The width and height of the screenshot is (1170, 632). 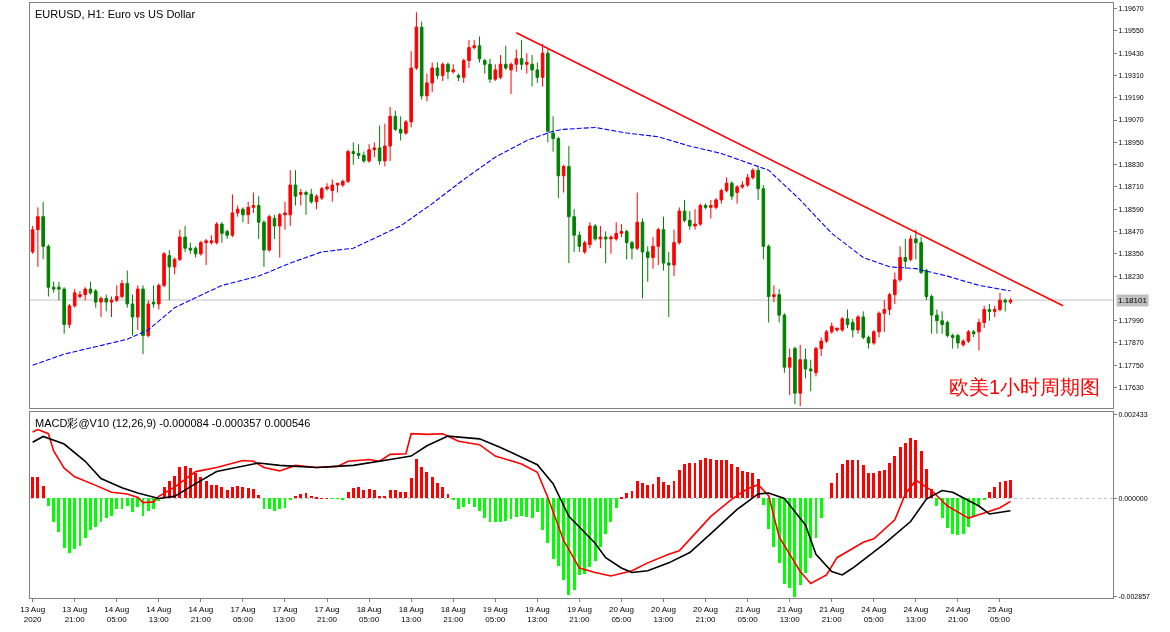 What do you see at coordinates (621, 614) in the screenshot?
I see `x-tick-label: 20 Aug 05:00` at bounding box center [621, 614].